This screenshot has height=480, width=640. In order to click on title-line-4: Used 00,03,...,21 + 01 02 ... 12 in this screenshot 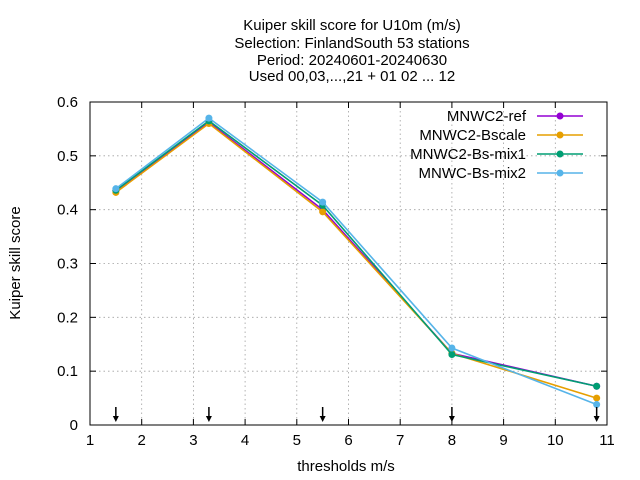, I will do `click(352, 76)`.